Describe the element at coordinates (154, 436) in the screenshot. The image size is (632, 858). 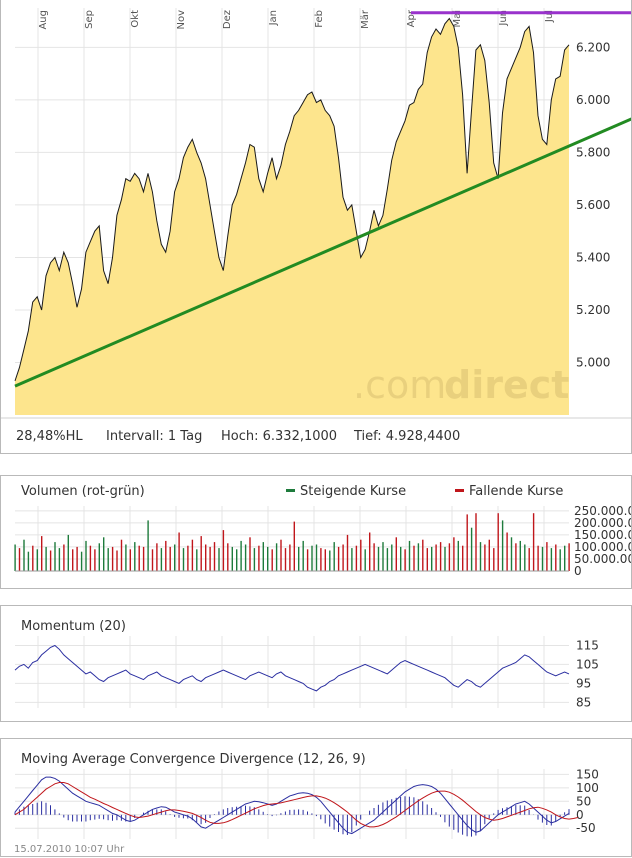
I see `stats-interval: Intervall: 1 Tag` at that location.